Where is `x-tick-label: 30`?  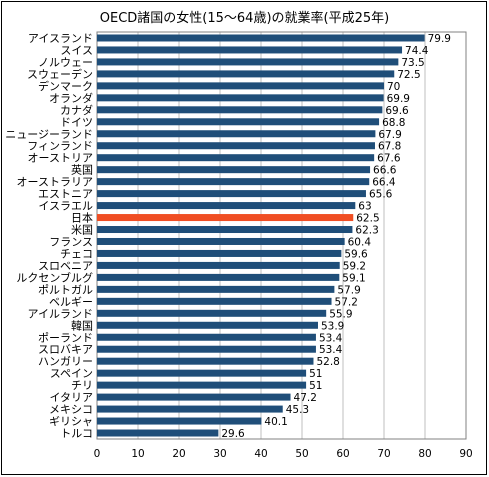
x-tick-label: 30 is located at coordinates (219, 454).